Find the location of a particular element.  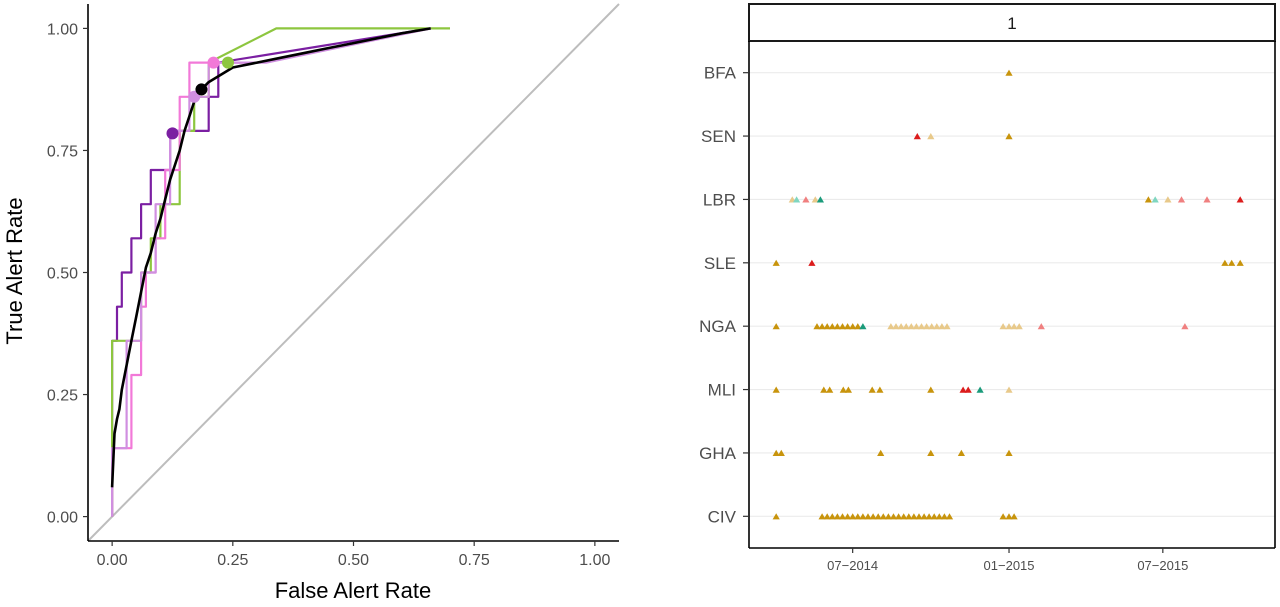

date-tick-label: 01−2015 is located at coordinates (1009, 565).